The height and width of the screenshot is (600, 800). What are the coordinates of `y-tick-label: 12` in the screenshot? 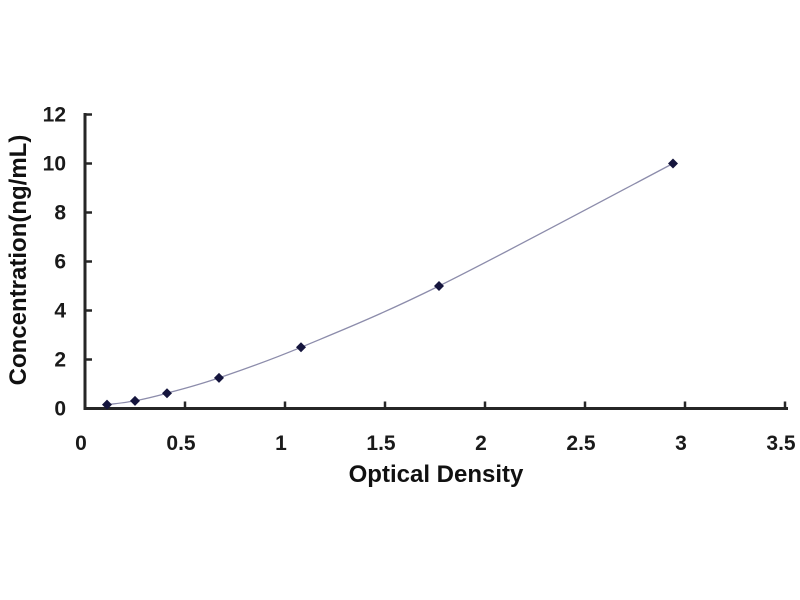 It's located at (54, 115).